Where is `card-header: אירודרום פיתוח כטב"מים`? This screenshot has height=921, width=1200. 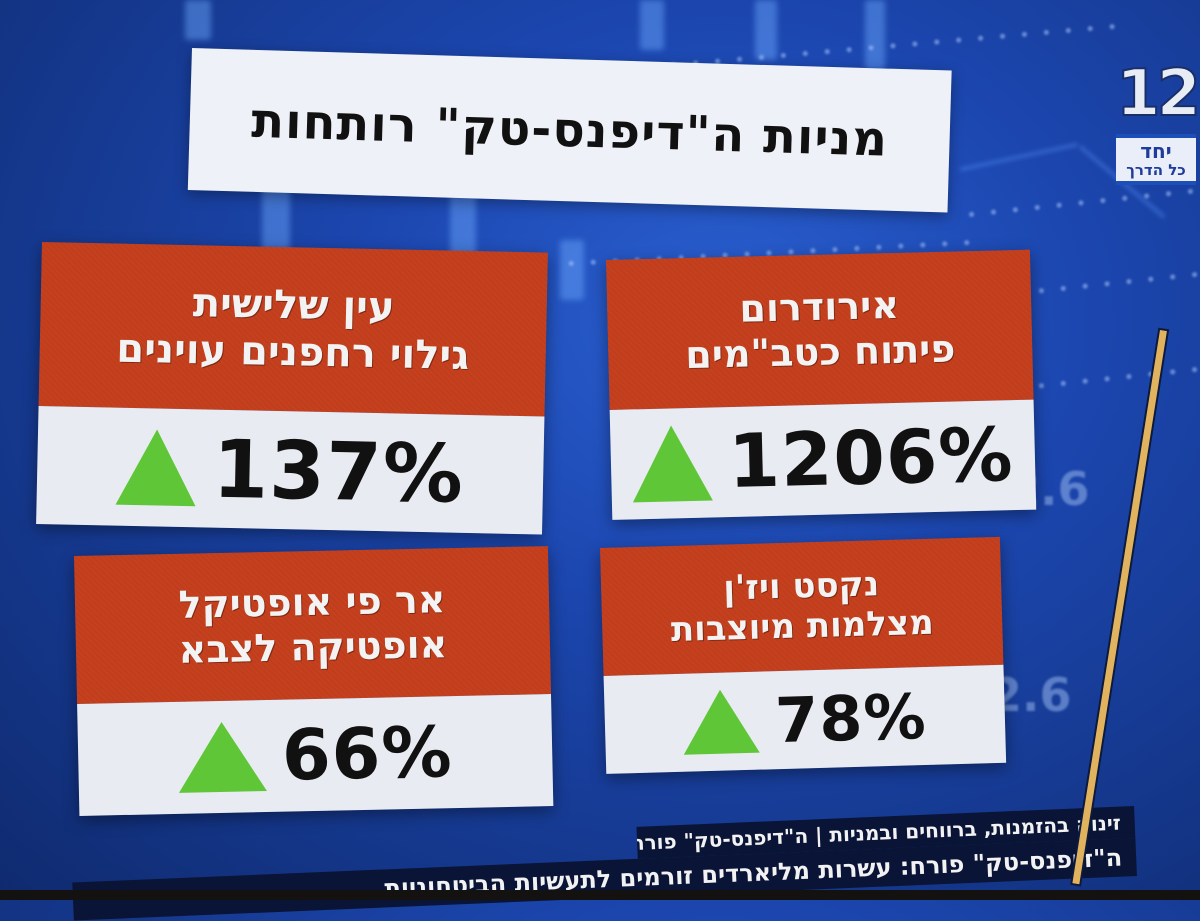
card-header: אירודרום פיתוח כטב"מים is located at coordinates (820, 329).